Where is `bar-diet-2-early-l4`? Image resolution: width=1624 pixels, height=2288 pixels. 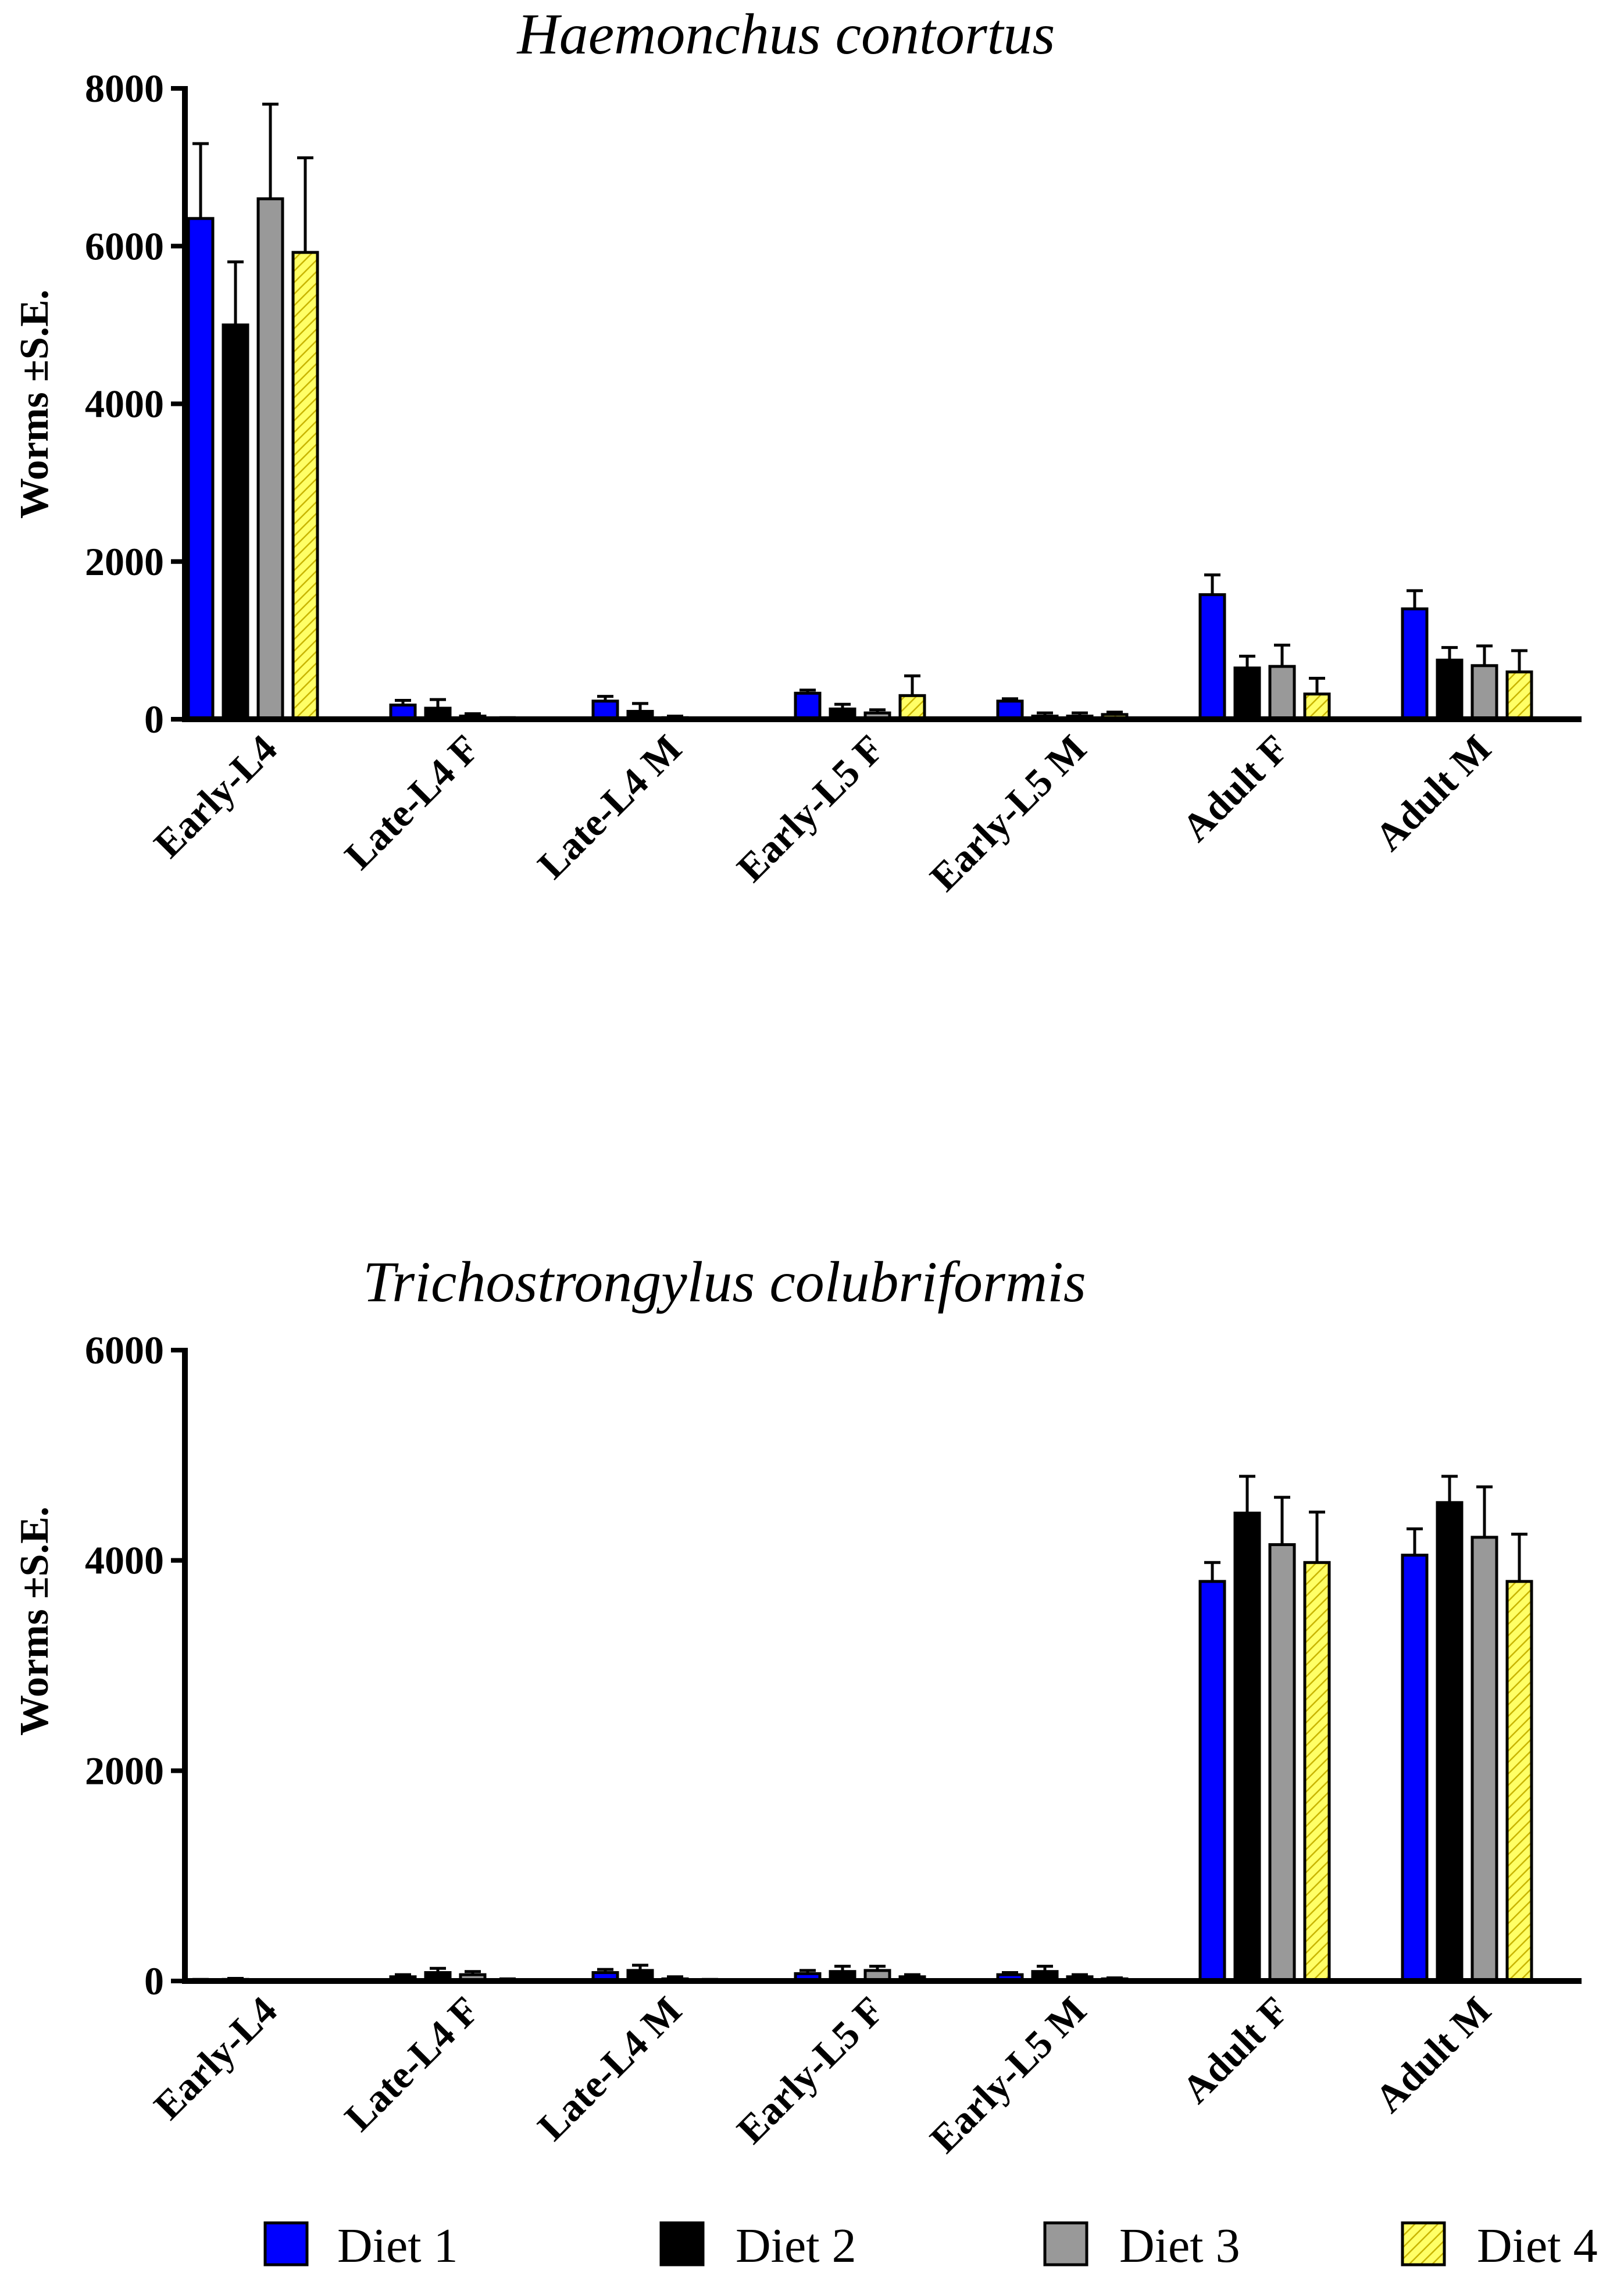
bar-diet-2-early-l4 is located at coordinates (235, 522).